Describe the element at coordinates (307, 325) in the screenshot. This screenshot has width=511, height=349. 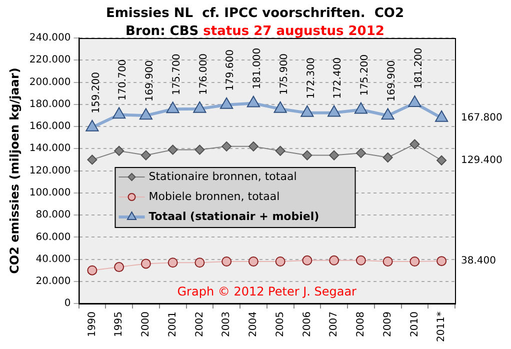
I see `x-tick-label: 2006` at that location.